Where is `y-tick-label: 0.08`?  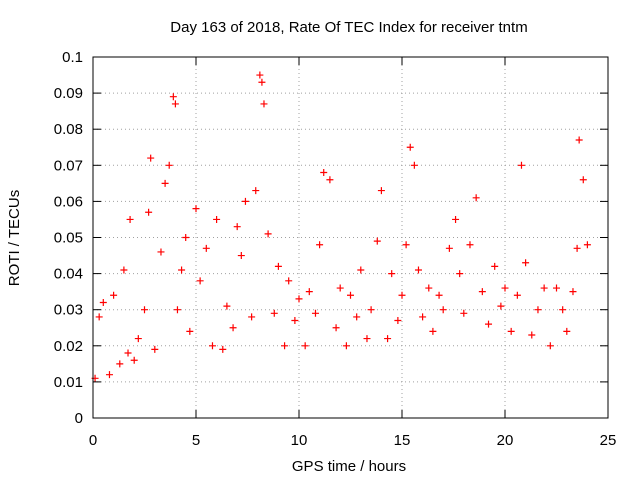
y-tick-label: 0.08 is located at coordinates (68, 129).